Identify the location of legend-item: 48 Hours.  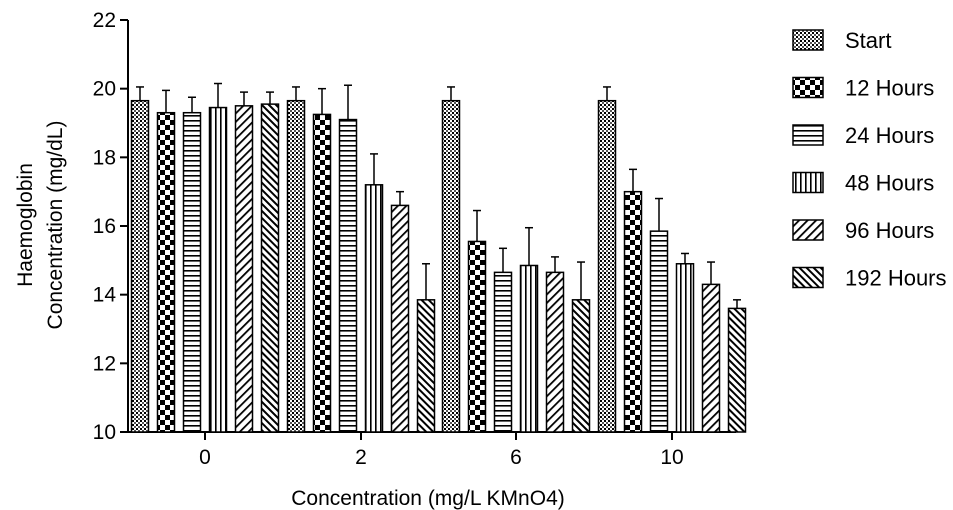
(863, 183).